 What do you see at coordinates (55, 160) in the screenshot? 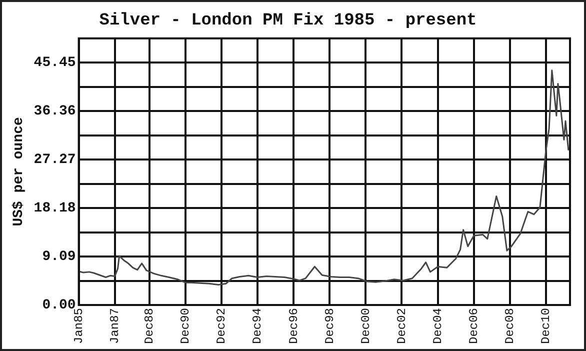
I see `y-tick-label: 27.27` at bounding box center [55, 160].